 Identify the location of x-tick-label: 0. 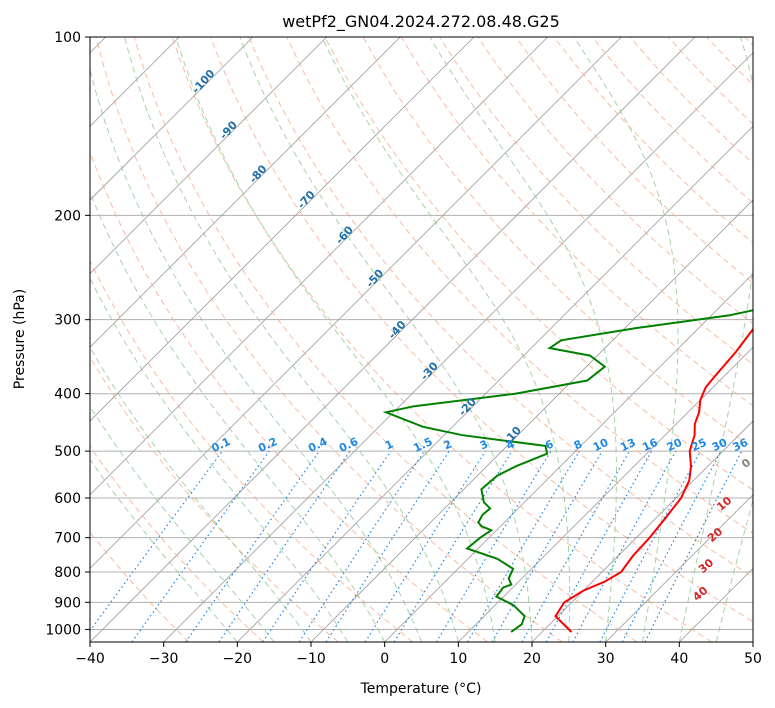
(384, 659).